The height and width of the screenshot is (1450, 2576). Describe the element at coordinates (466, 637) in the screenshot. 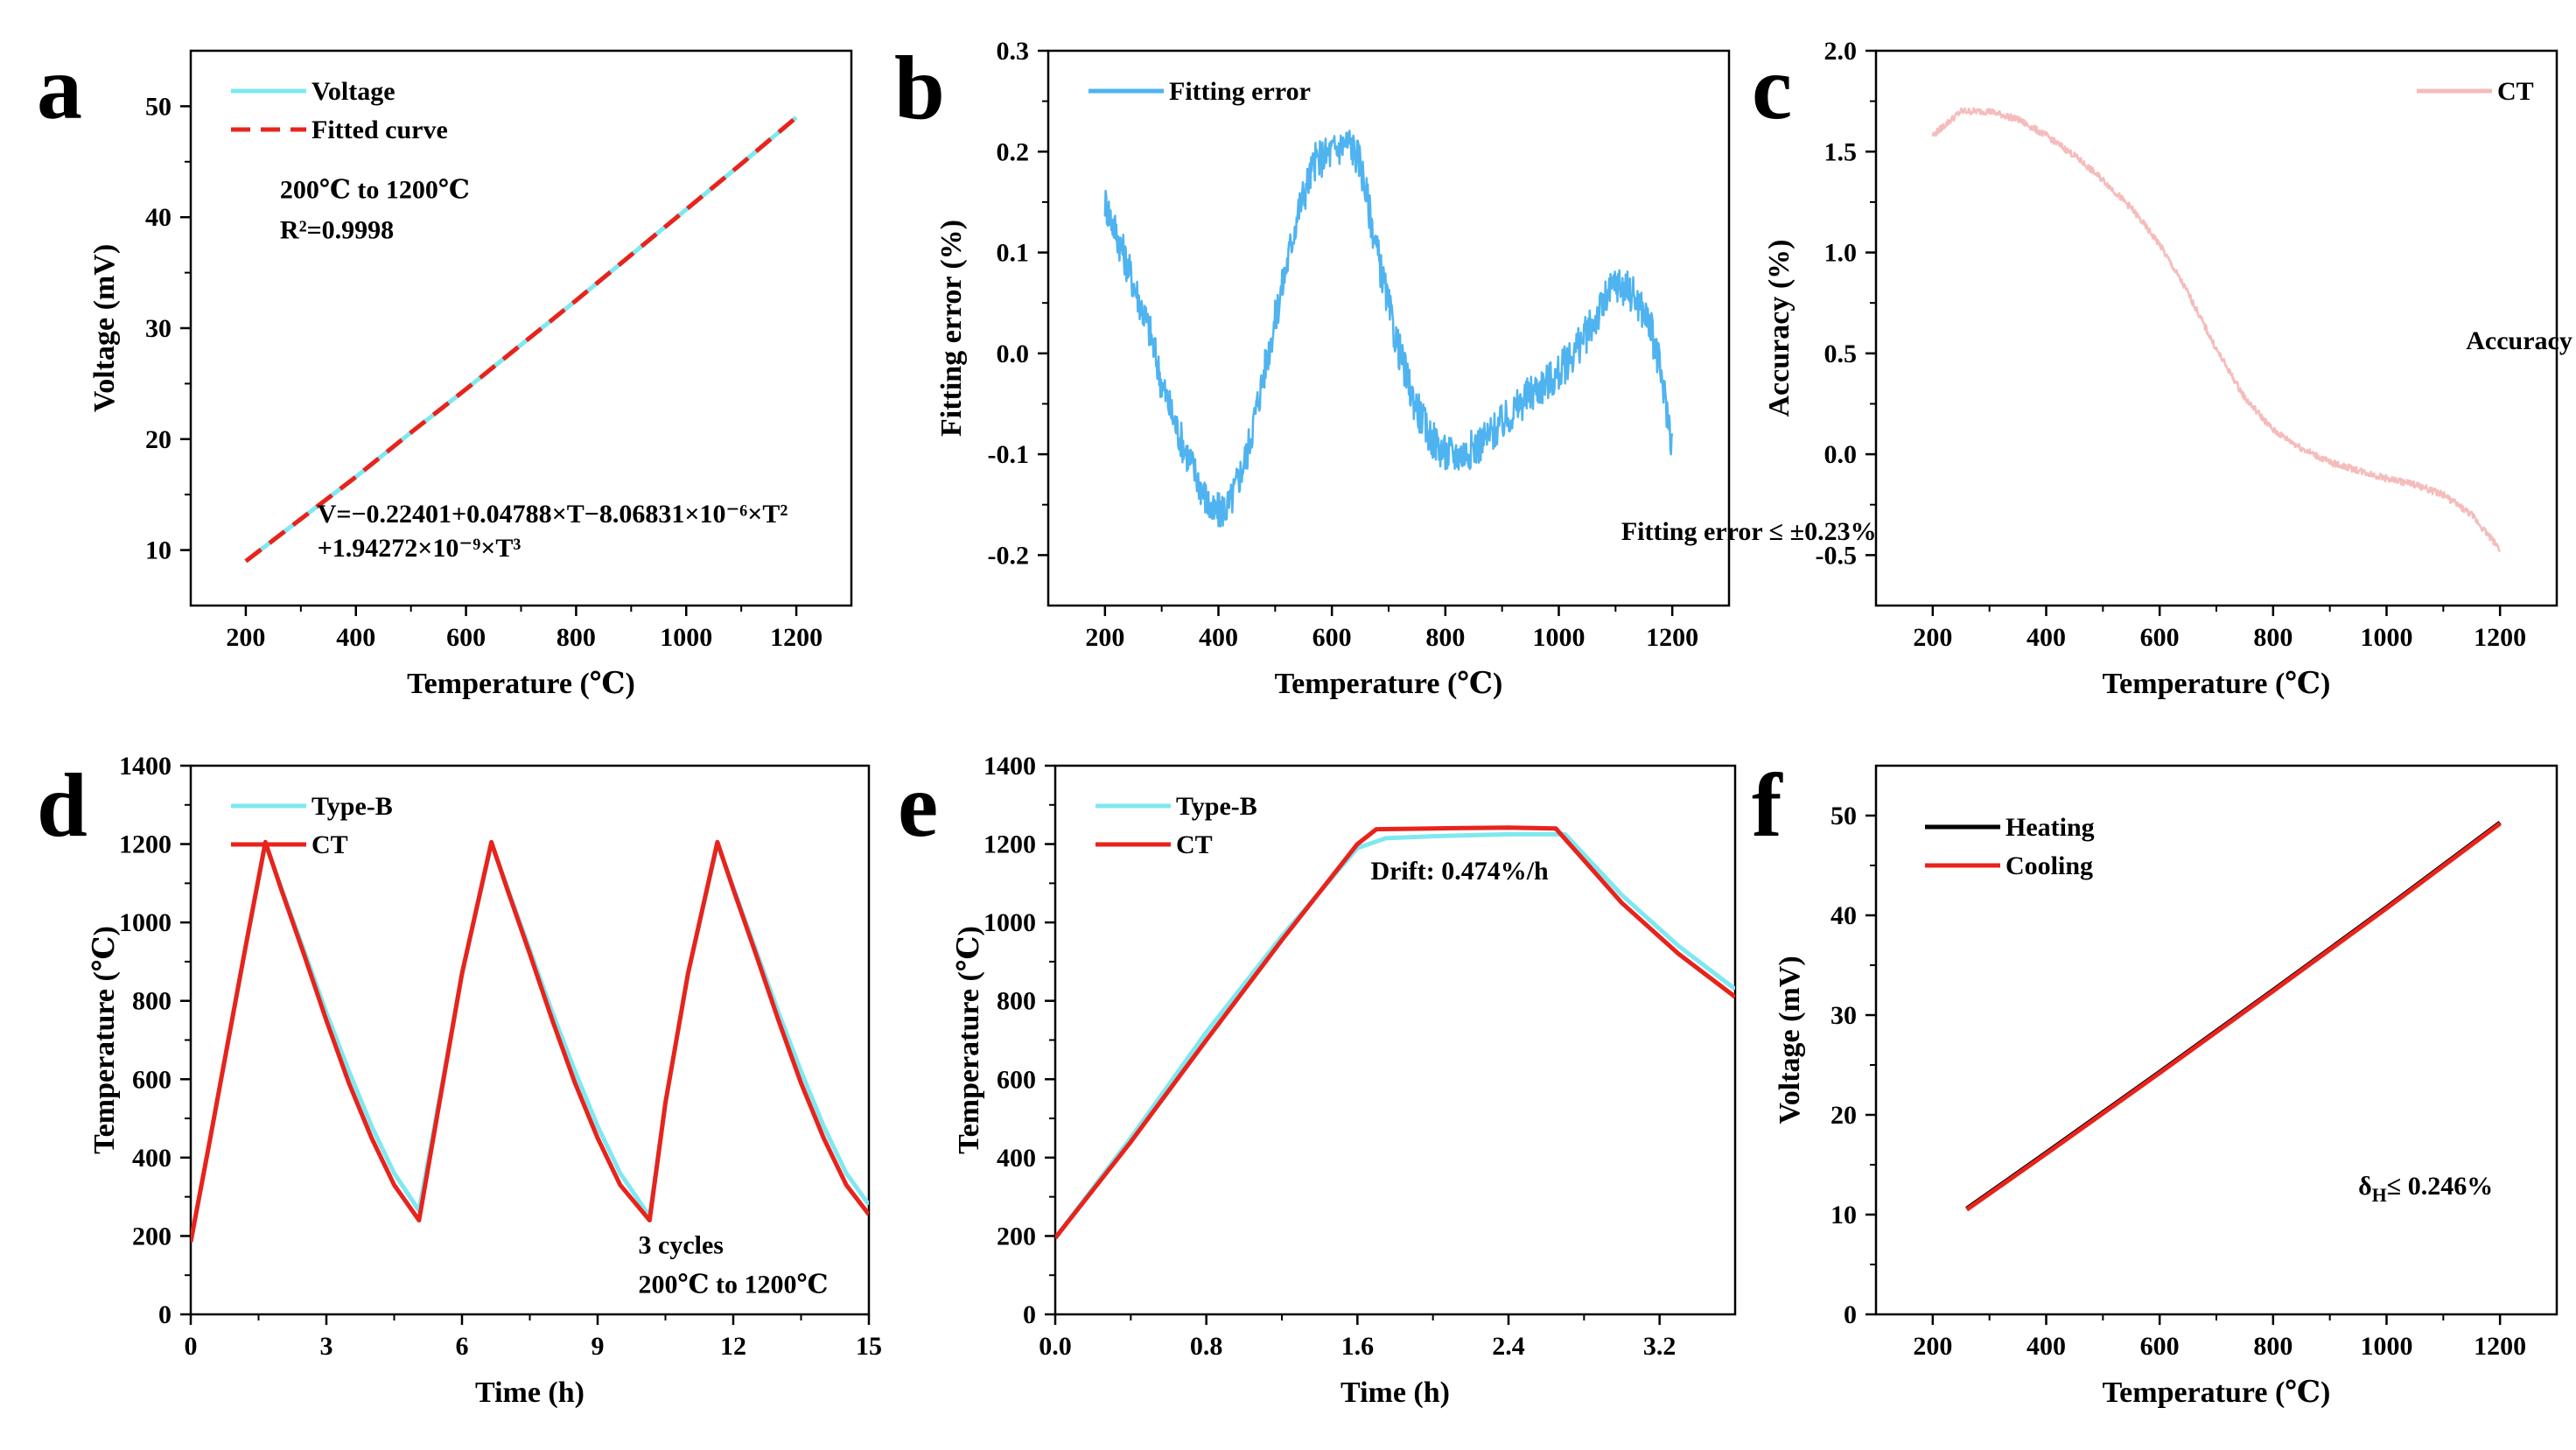

I see `x-tick-label-a: 600` at that location.